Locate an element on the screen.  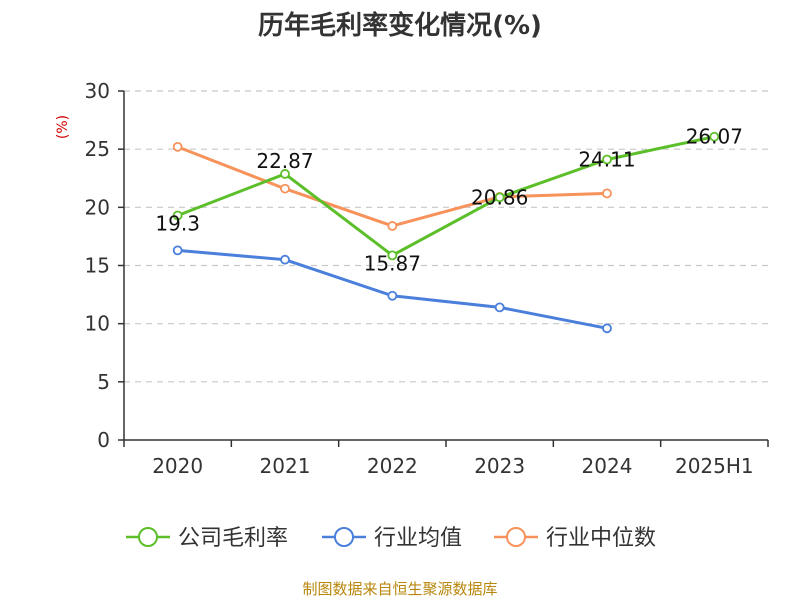
x-tick-label: 2021 is located at coordinates (285, 466).